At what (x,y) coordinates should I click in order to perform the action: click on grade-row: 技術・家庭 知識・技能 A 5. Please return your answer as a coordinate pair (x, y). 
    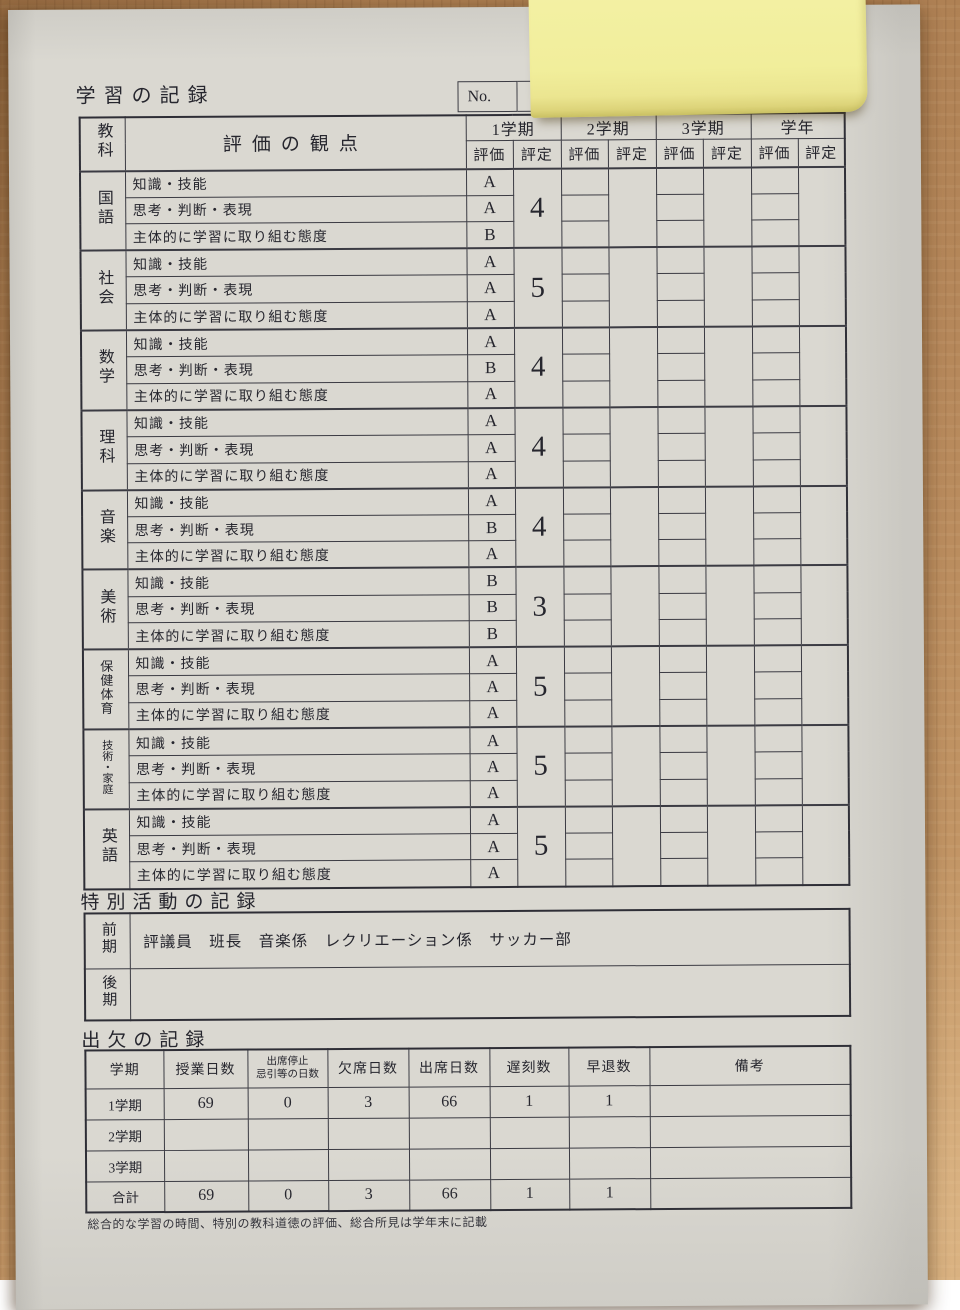
    Looking at the image, I should click on (466, 767).